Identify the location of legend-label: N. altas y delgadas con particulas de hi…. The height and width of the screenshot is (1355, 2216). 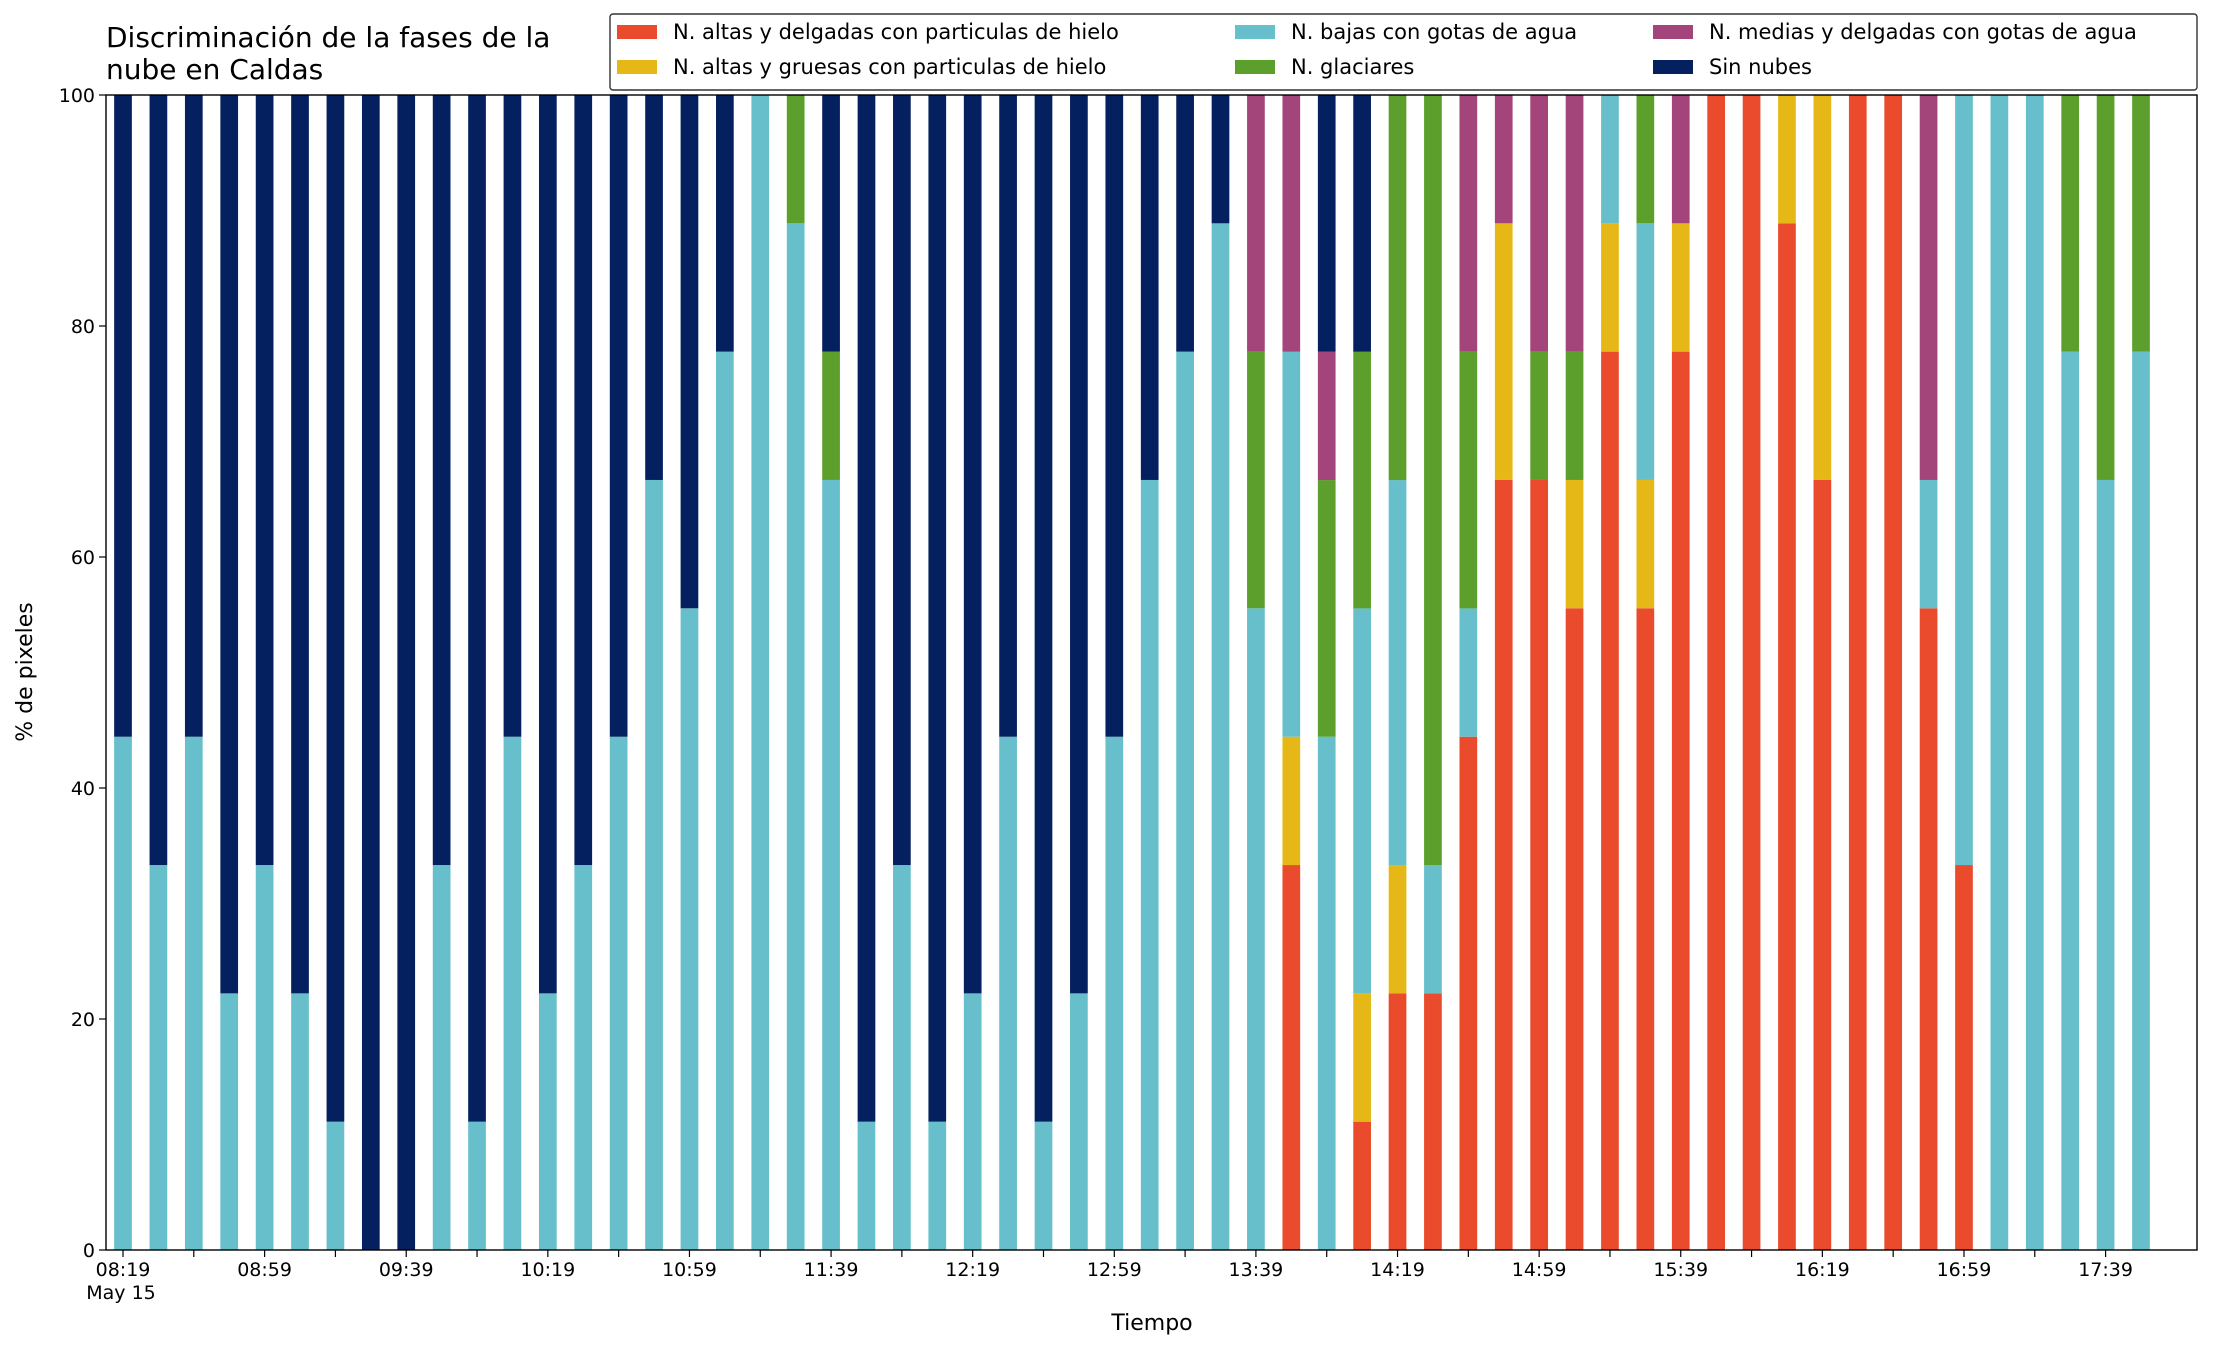
(896, 32).